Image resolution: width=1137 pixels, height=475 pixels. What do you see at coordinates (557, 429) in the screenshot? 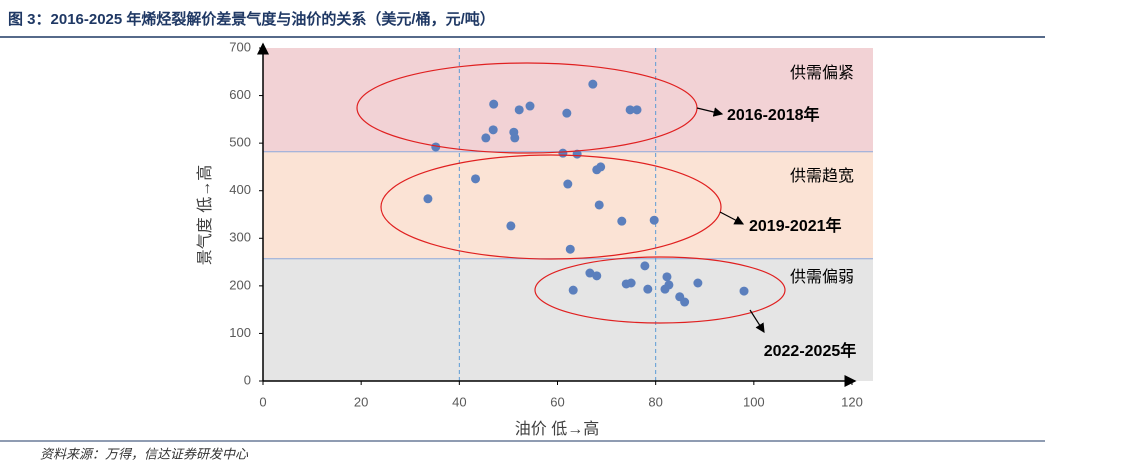
I see `x-axis-label: 油价 低→高` at bounding box center [557, 429].